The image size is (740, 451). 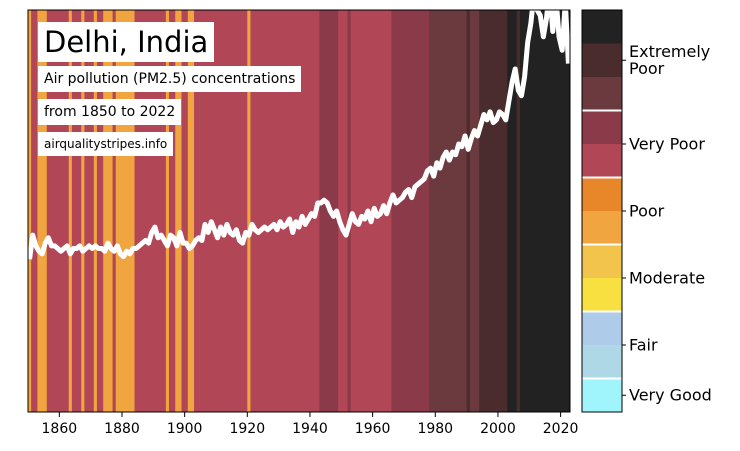 What do you see at coordinates (561, 429) in the screenshot?
I see `x-tick-label: 2020` at bounding box center [561, 429].